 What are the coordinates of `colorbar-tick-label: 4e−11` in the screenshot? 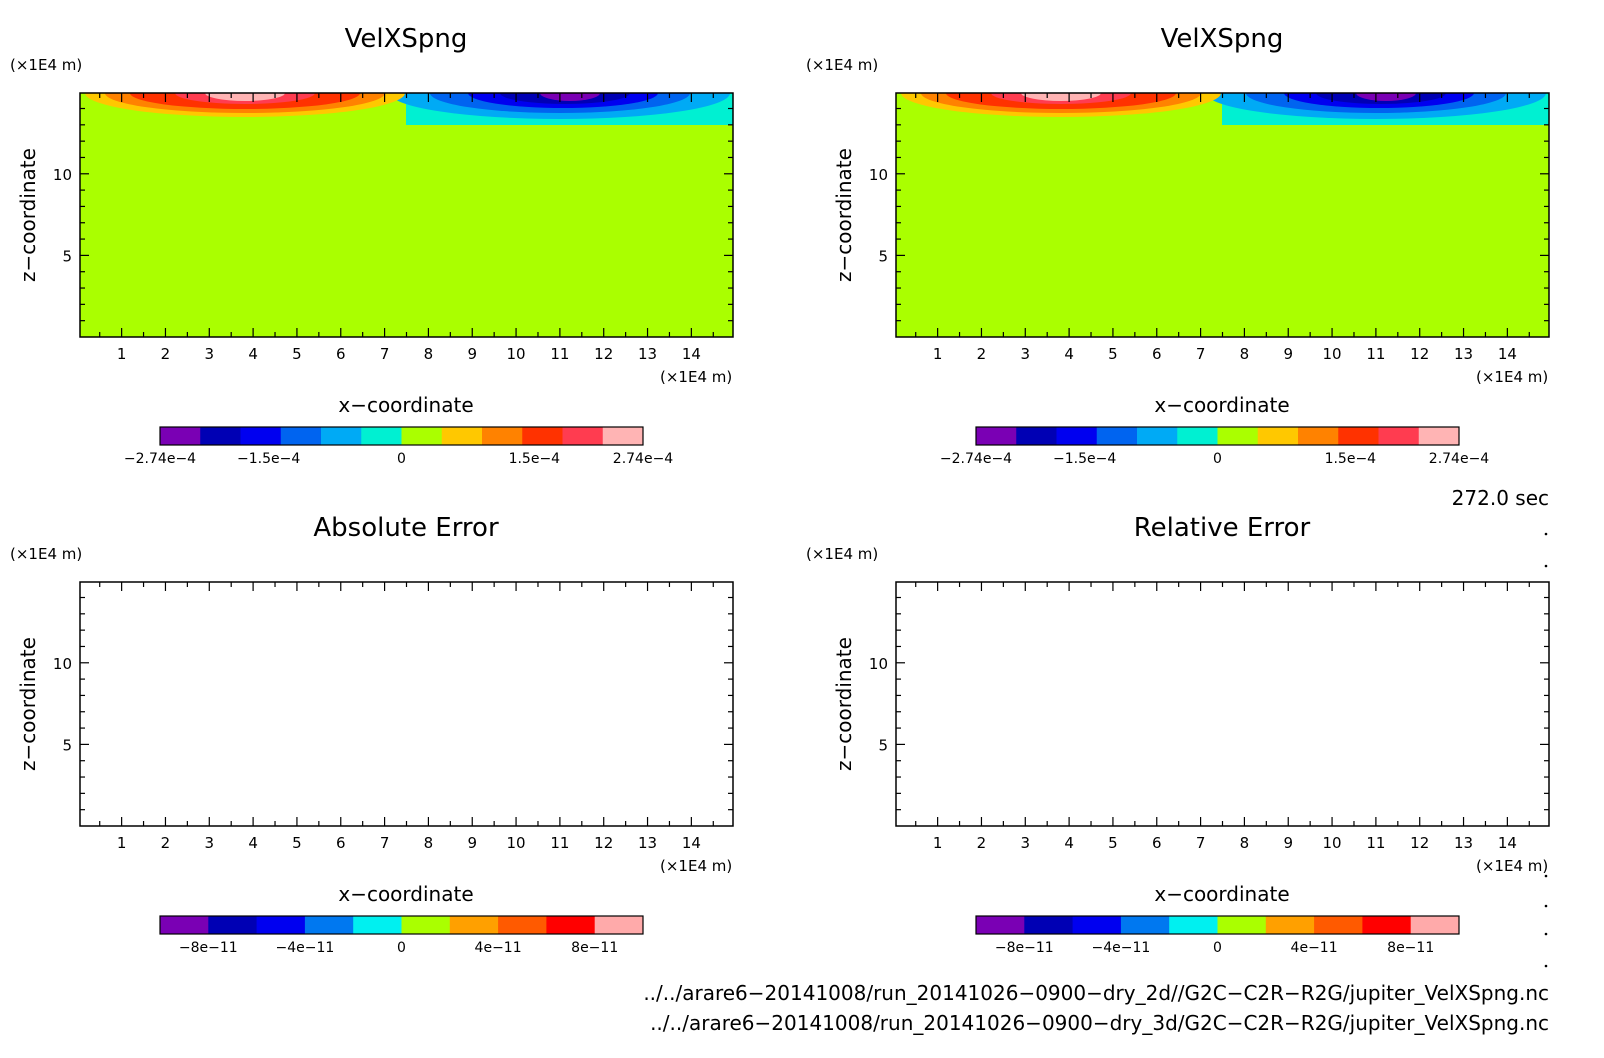 It's located at (498, 948).